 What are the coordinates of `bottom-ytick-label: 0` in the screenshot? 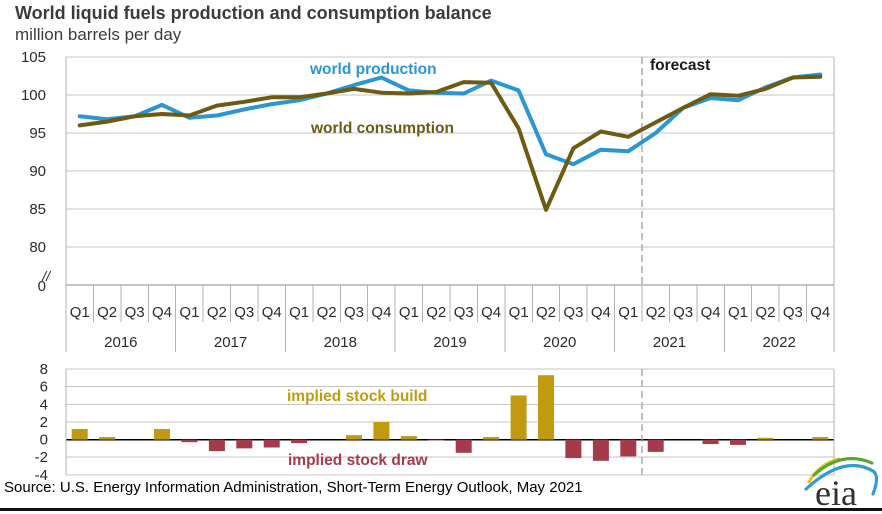 It's located at (44, 440).